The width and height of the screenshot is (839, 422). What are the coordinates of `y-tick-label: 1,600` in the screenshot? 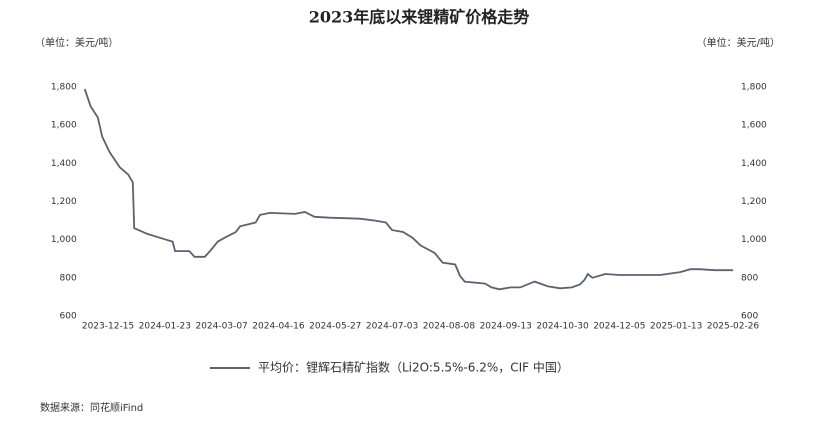 It's located at (64, 126).